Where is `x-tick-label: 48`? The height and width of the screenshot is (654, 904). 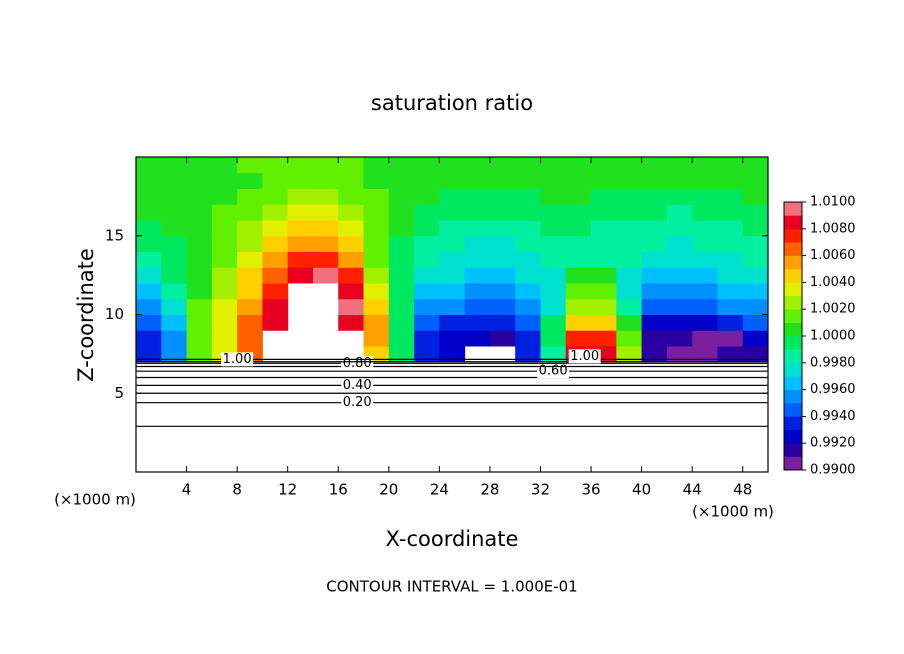
x-tick-label: 48 is located at coordinates (742, 490).